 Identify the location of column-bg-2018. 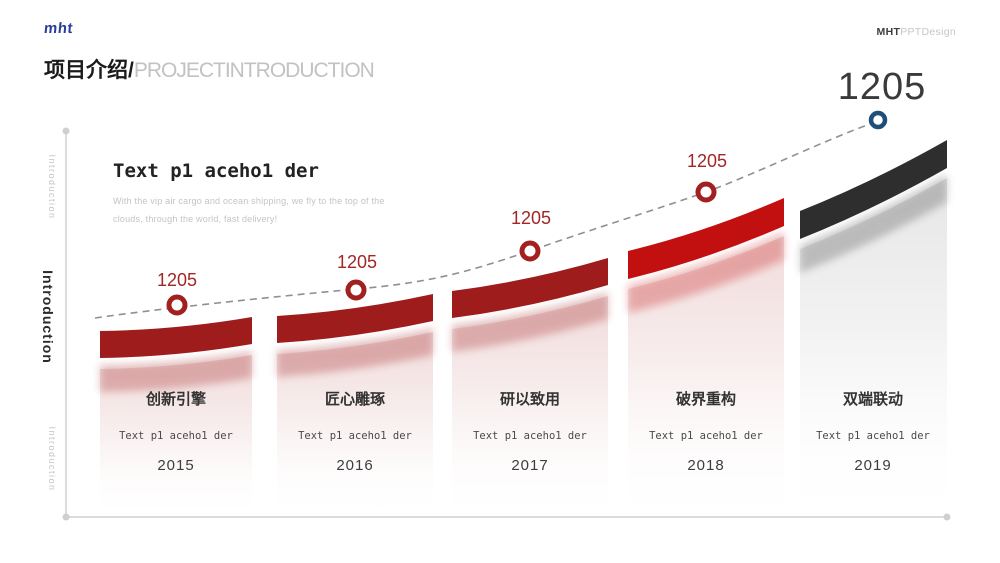
(706, 376).